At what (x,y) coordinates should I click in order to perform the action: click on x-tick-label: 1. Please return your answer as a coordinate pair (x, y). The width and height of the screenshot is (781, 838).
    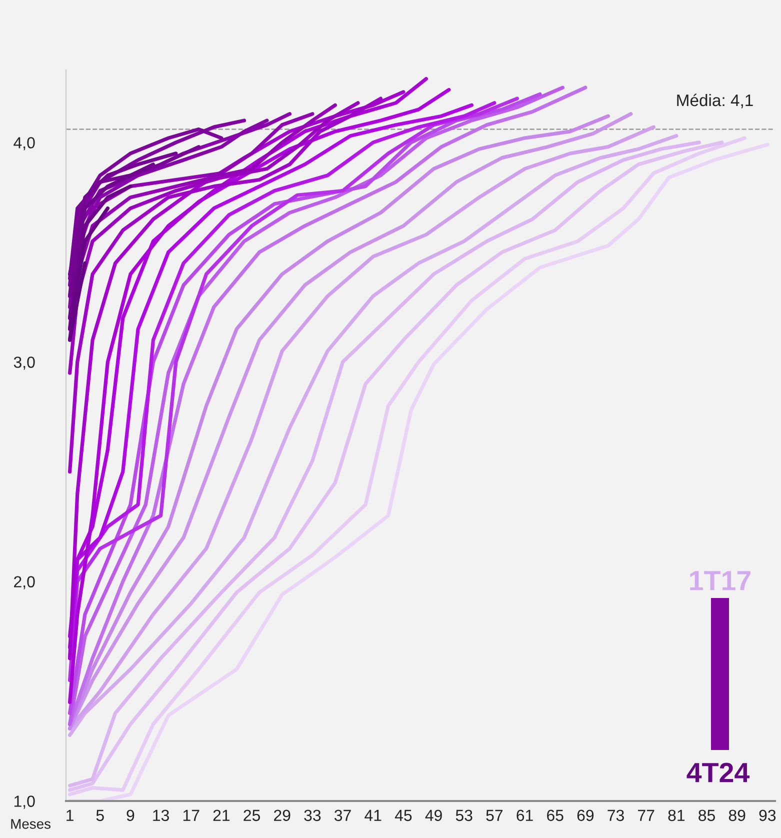
    Looking at the image, I should click on (70, 815).